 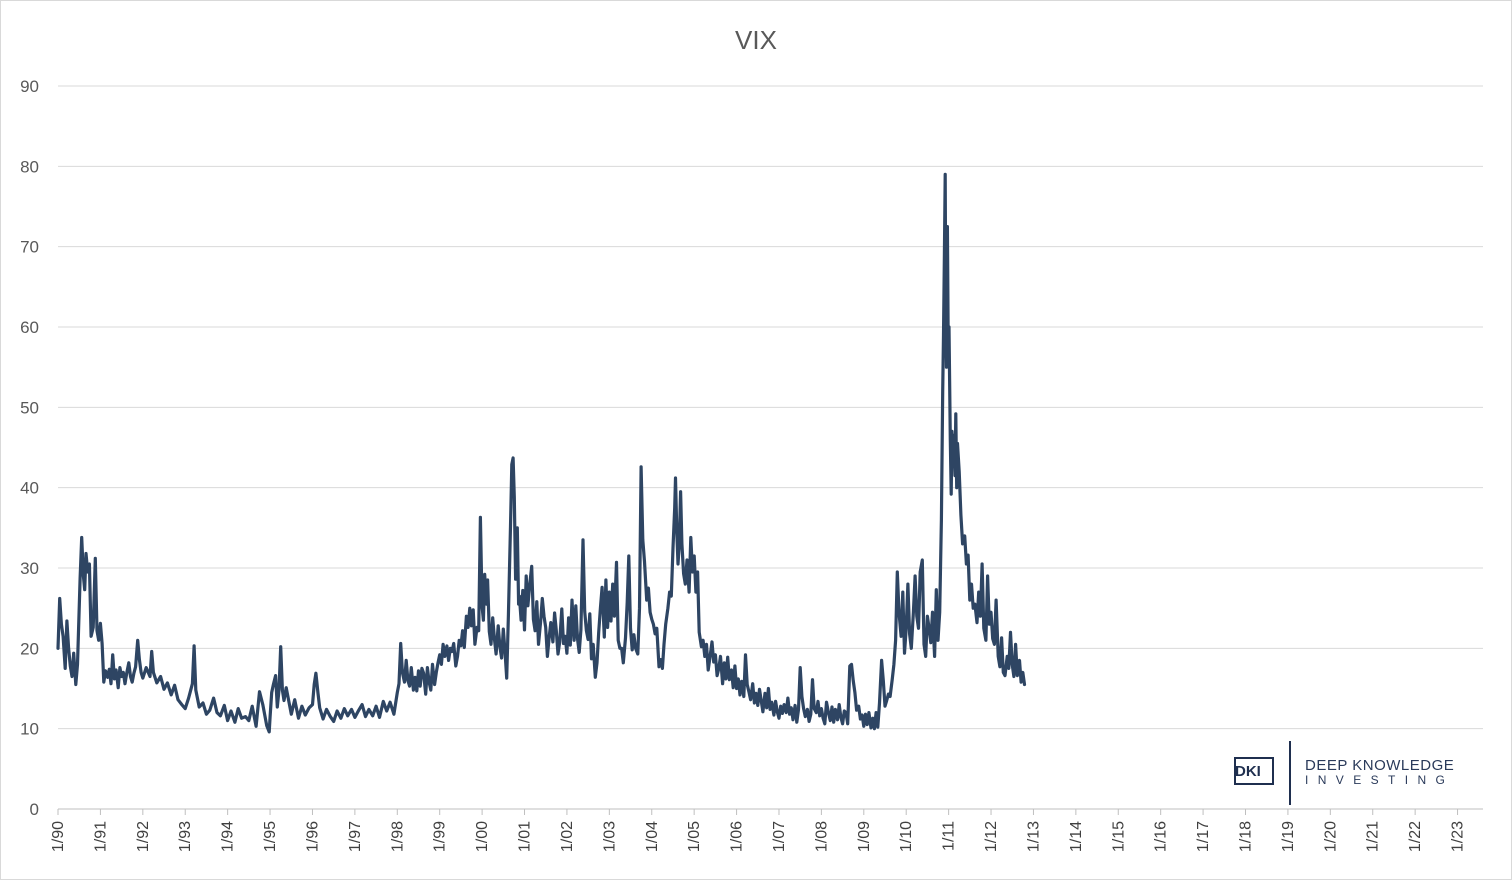 What do you see at coordinates (1161, 836) in the screenshot?
I see `x-tick-label: 1/16` at bounding box center [1161, 836].